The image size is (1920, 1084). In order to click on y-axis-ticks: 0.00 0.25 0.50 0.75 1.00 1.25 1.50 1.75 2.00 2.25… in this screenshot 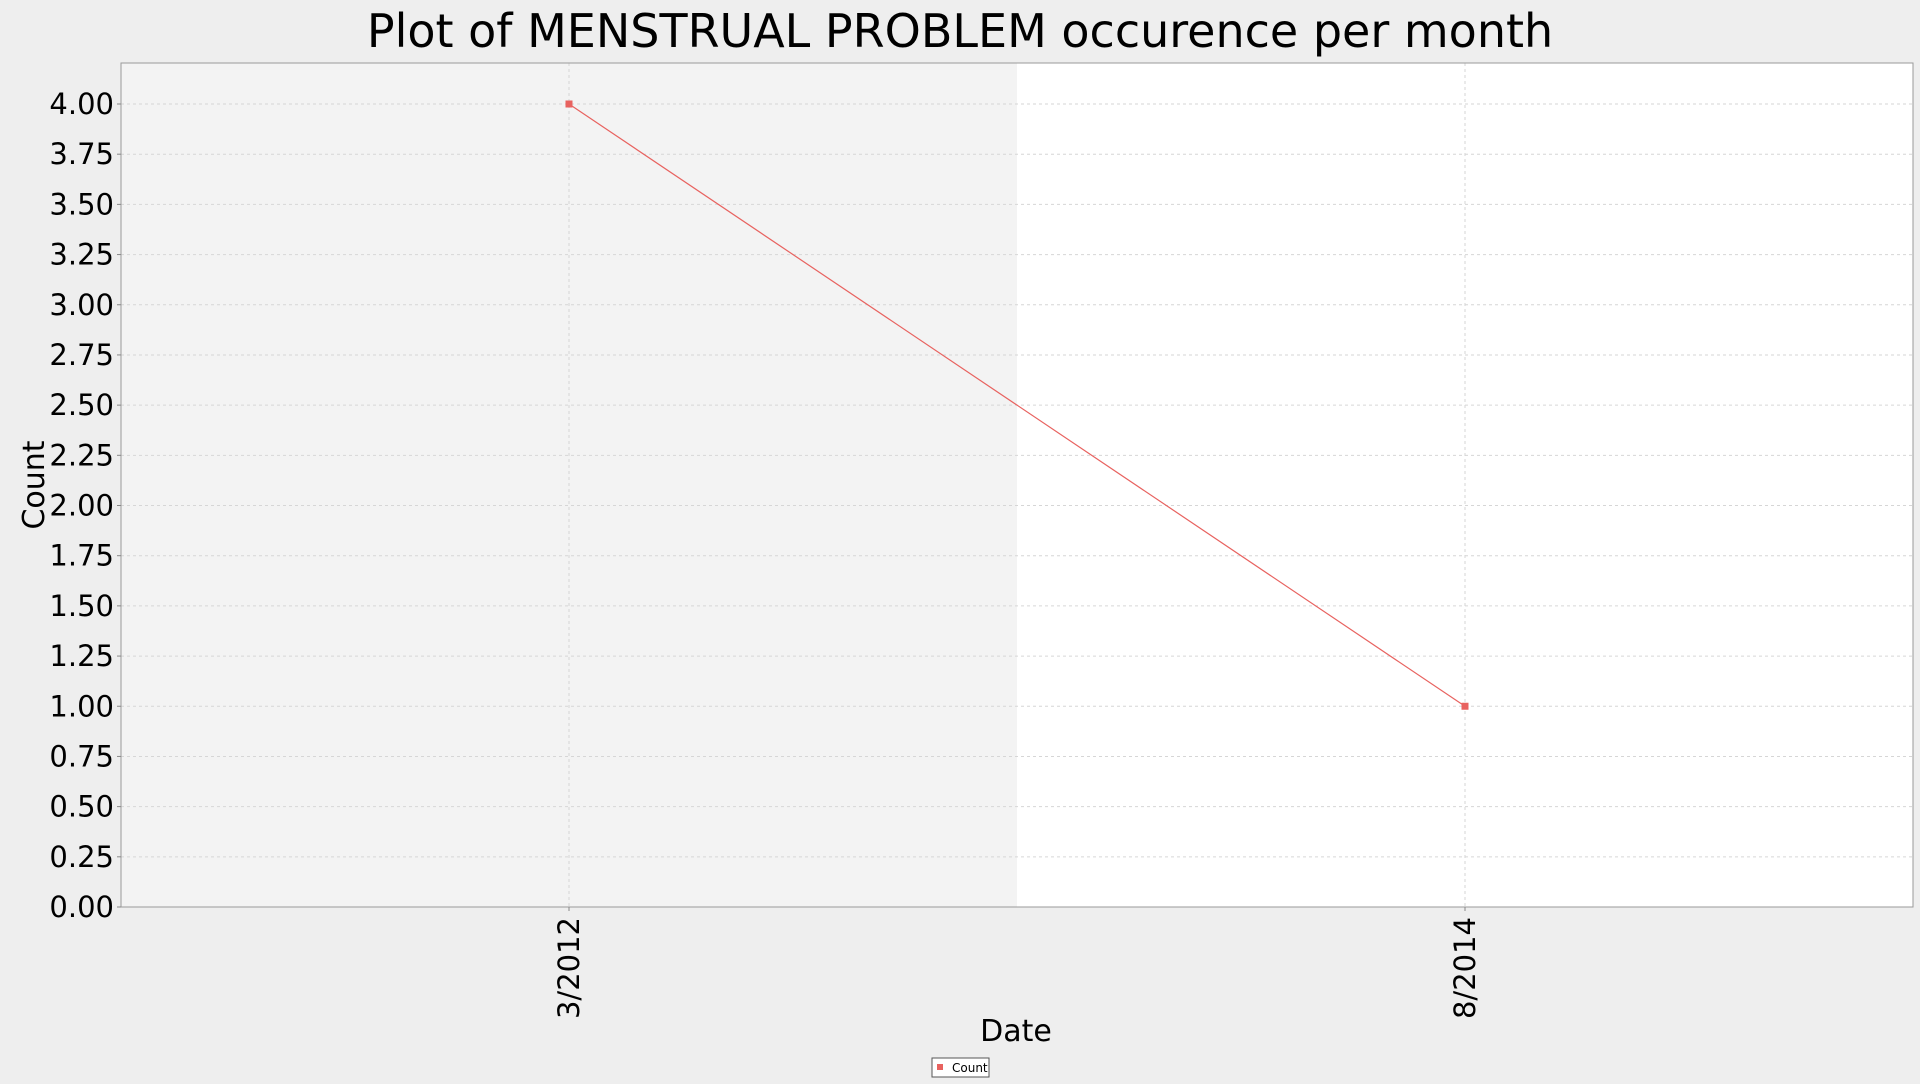, I will do `click(85, 505)`.